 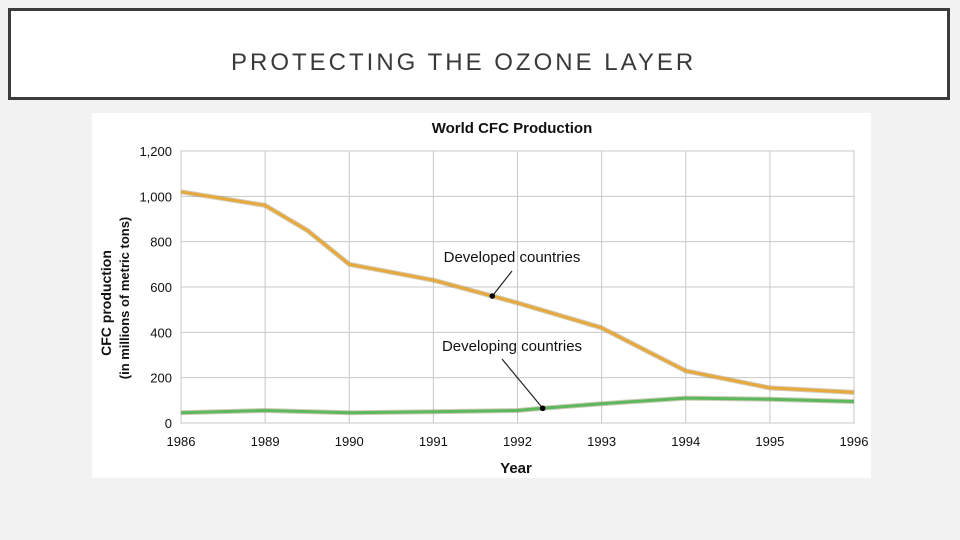 What do you see at coordinates (168, 423) in the screenshot?
I see `y-tick-label: 0` at bounding box center [168, 423].